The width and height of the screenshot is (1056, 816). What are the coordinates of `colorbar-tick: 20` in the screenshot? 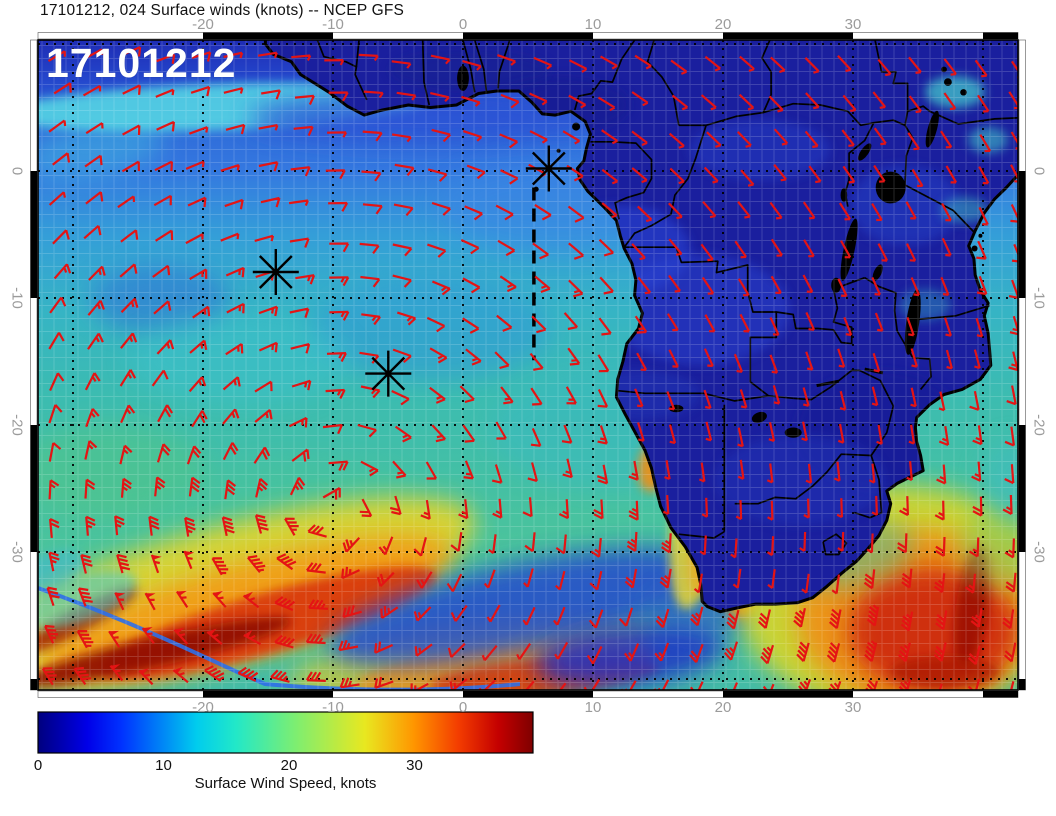 It's located at (289, 765).